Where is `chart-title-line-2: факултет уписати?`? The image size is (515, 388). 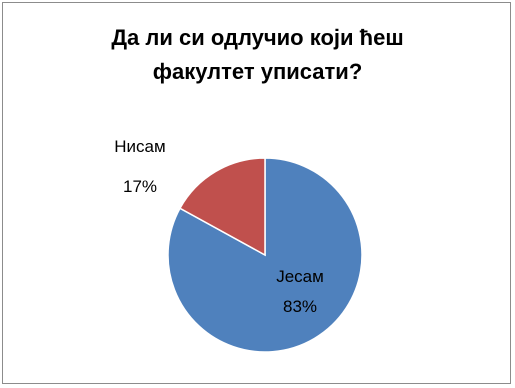
chart-title-line-2: факултет уписати? is located at coordinates (257, 71).